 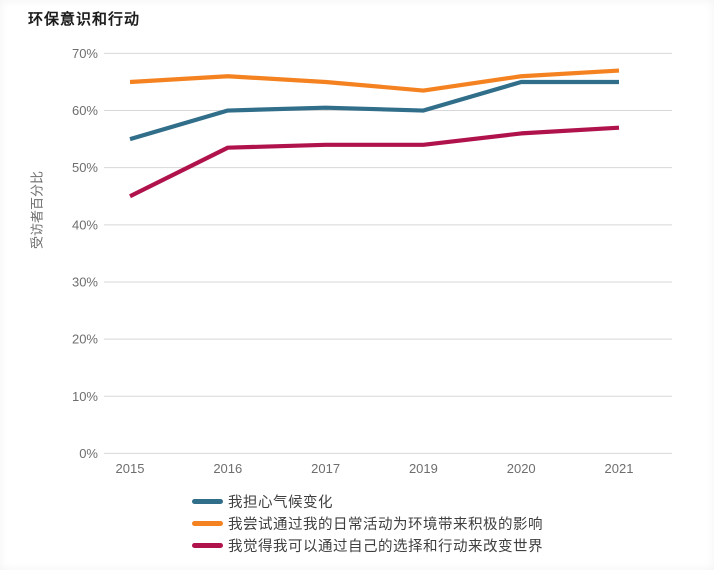 I want to click on y-tick-label: 40%, so click(x=85, y=224).